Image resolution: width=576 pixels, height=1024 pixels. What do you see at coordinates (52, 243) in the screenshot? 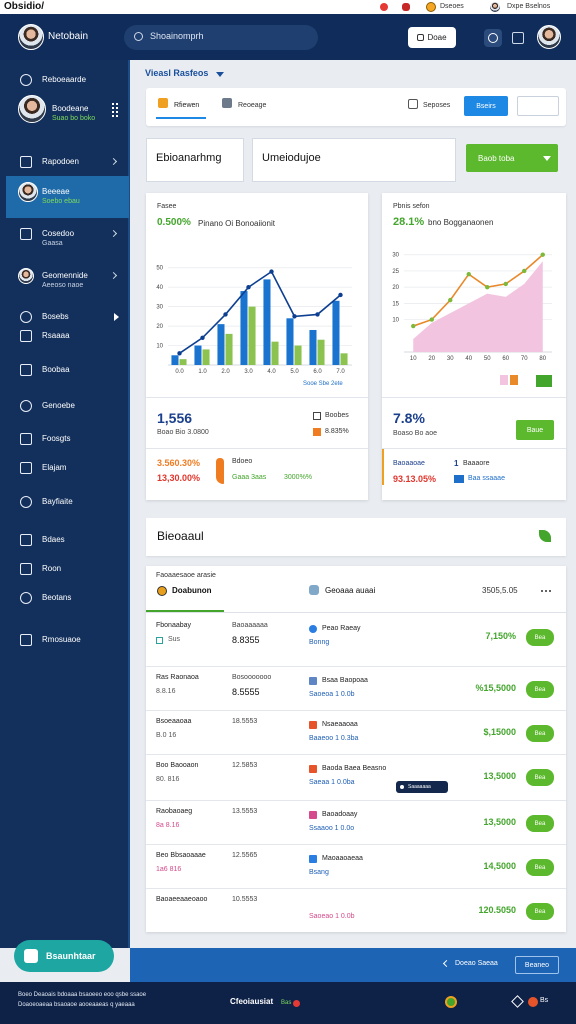
I see `sidebar-subtitle: Gaasa` at bounding box center [52, 243].